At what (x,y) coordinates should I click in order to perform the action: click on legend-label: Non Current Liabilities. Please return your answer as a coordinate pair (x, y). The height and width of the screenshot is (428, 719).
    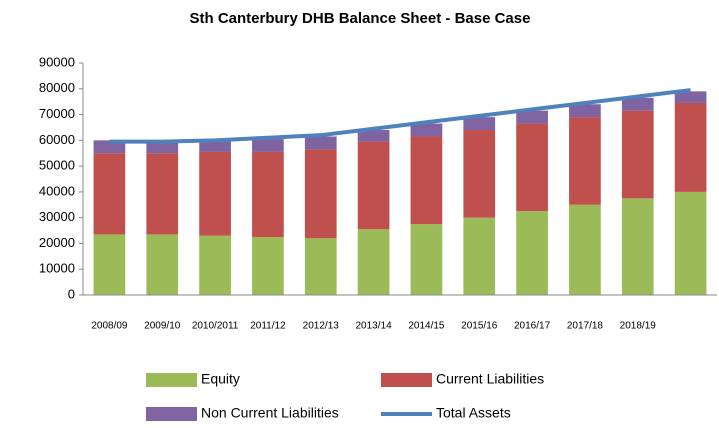
    Looking at the image, I should click on (270, 413).